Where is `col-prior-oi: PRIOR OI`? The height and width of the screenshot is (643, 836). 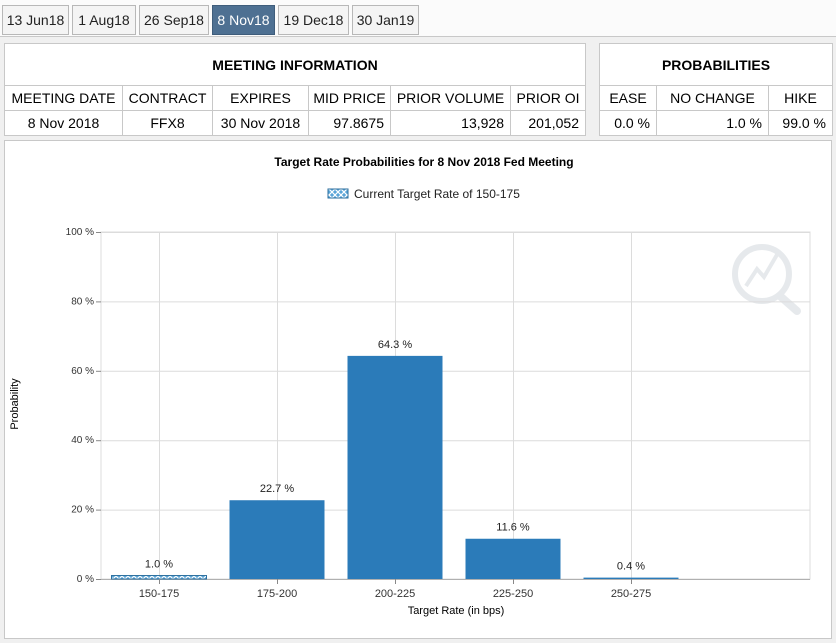
col-prior-oi: PRIOR OI is located at coordinates (548, 98).